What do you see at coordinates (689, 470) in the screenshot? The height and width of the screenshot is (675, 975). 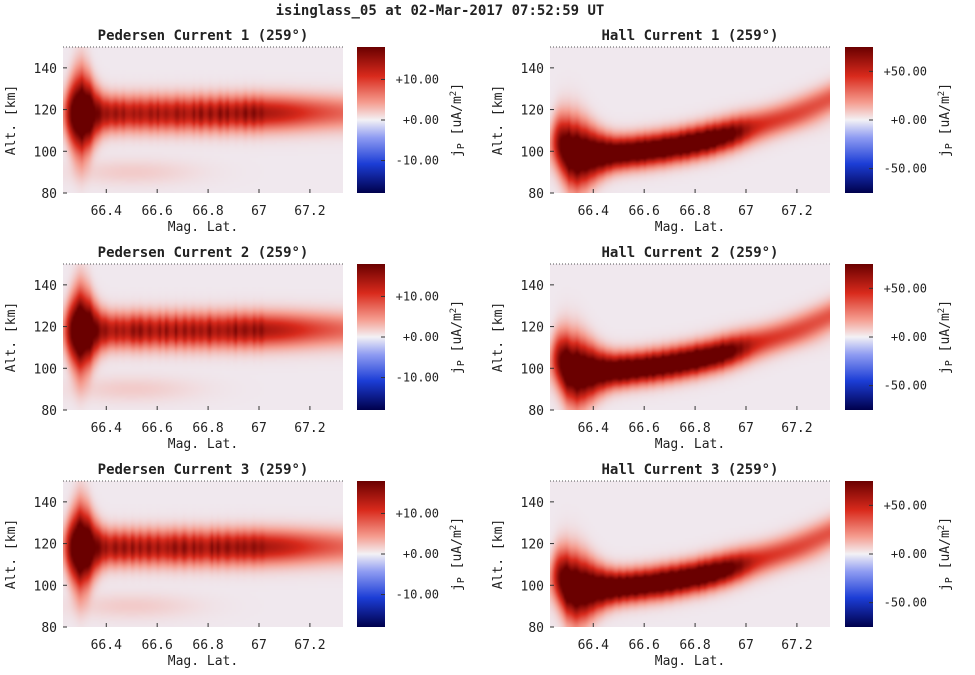 I see `panel-title: Hall Current 3 (259°)` at bounding box center [689, 470].